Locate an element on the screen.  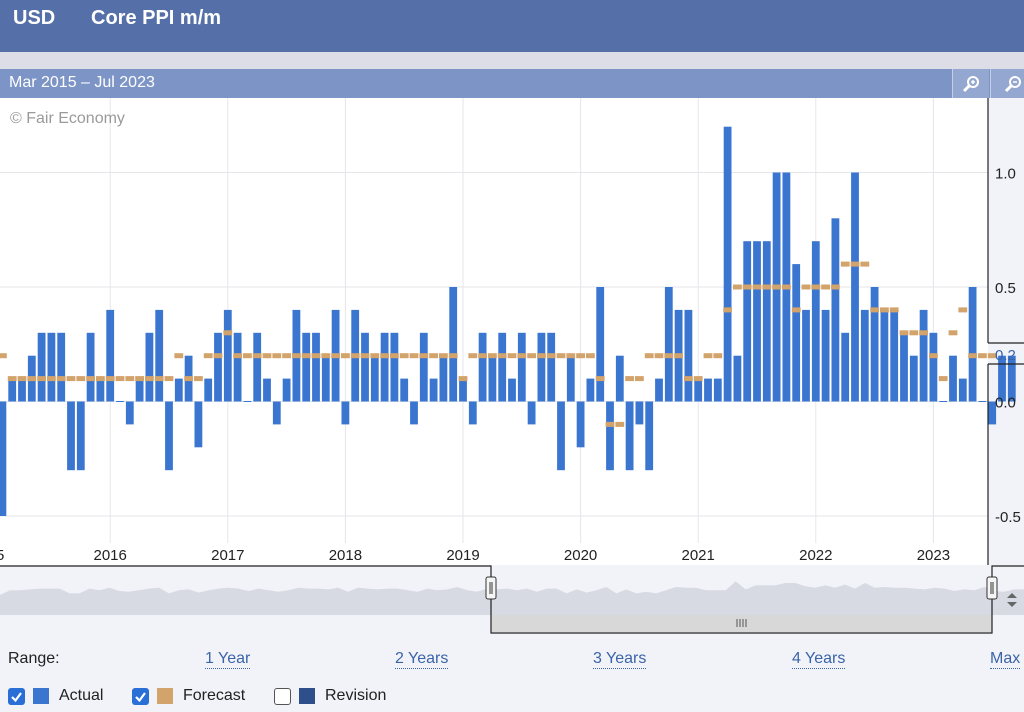
navigator-scrollbar is located at coordinates (741, 623).